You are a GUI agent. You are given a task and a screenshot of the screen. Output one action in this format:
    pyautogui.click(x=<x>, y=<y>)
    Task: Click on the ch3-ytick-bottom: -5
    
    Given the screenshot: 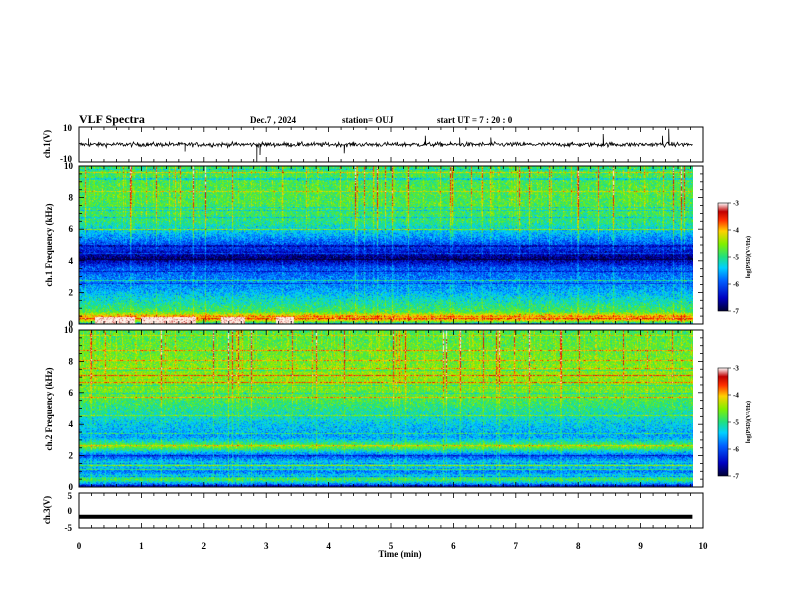 What is the action you would take?
    pyautogui.click(x=69, y=528)
    